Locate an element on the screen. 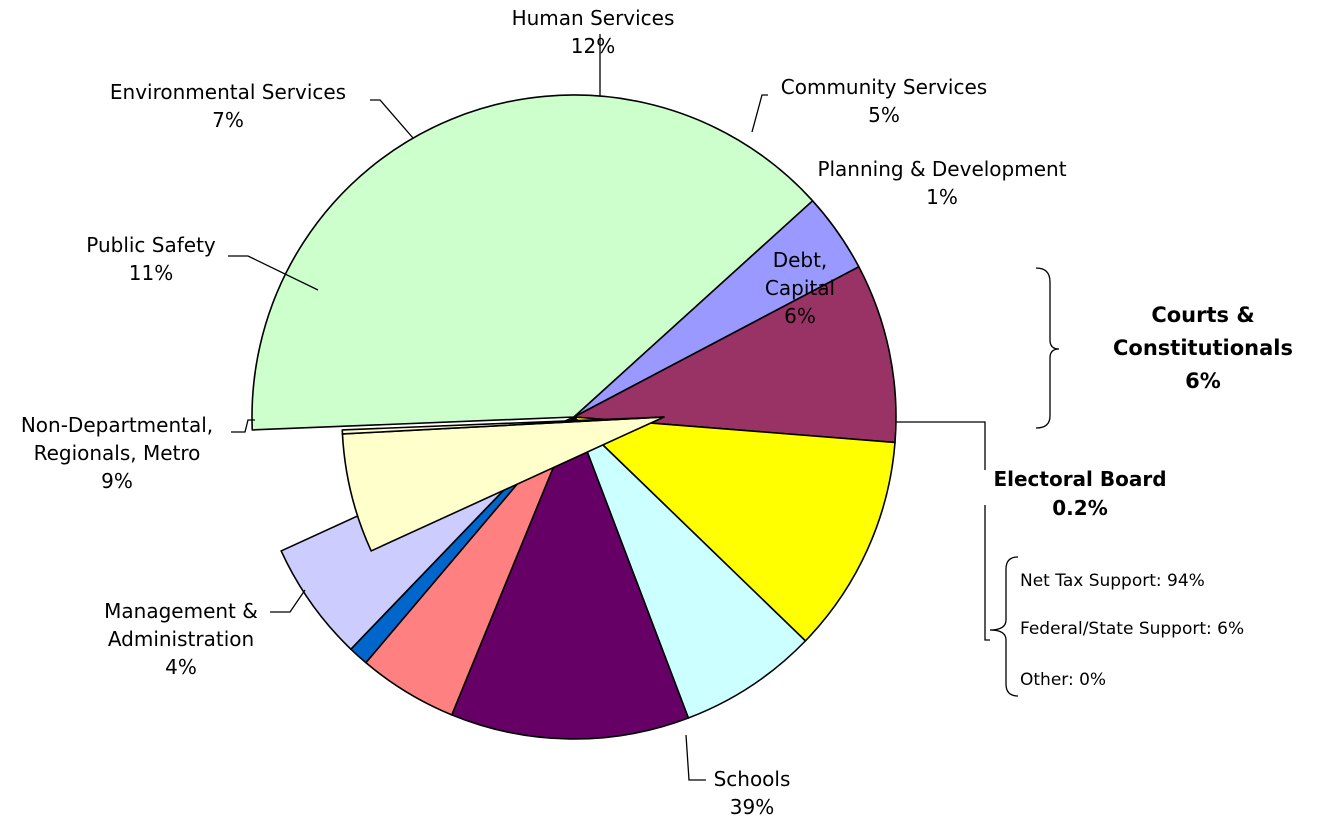  electoral-bracket-connector is located at coordinates (987, 573).